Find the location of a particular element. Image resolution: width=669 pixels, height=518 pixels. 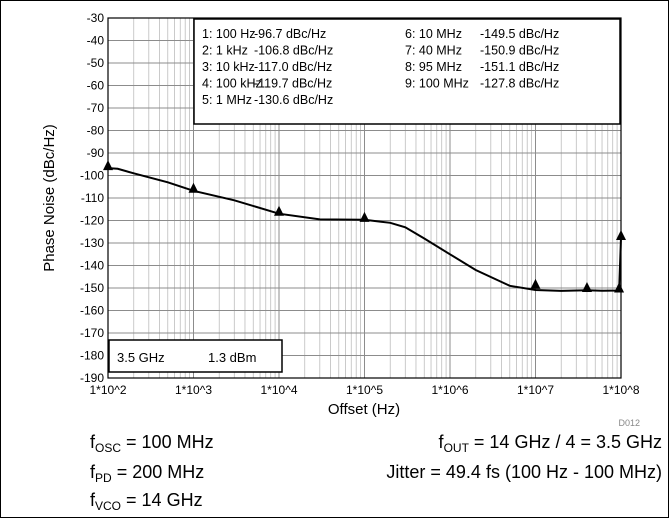

y-axis-label: Phase Noise (dBc/Hz) is located at coordinates (49, 198).